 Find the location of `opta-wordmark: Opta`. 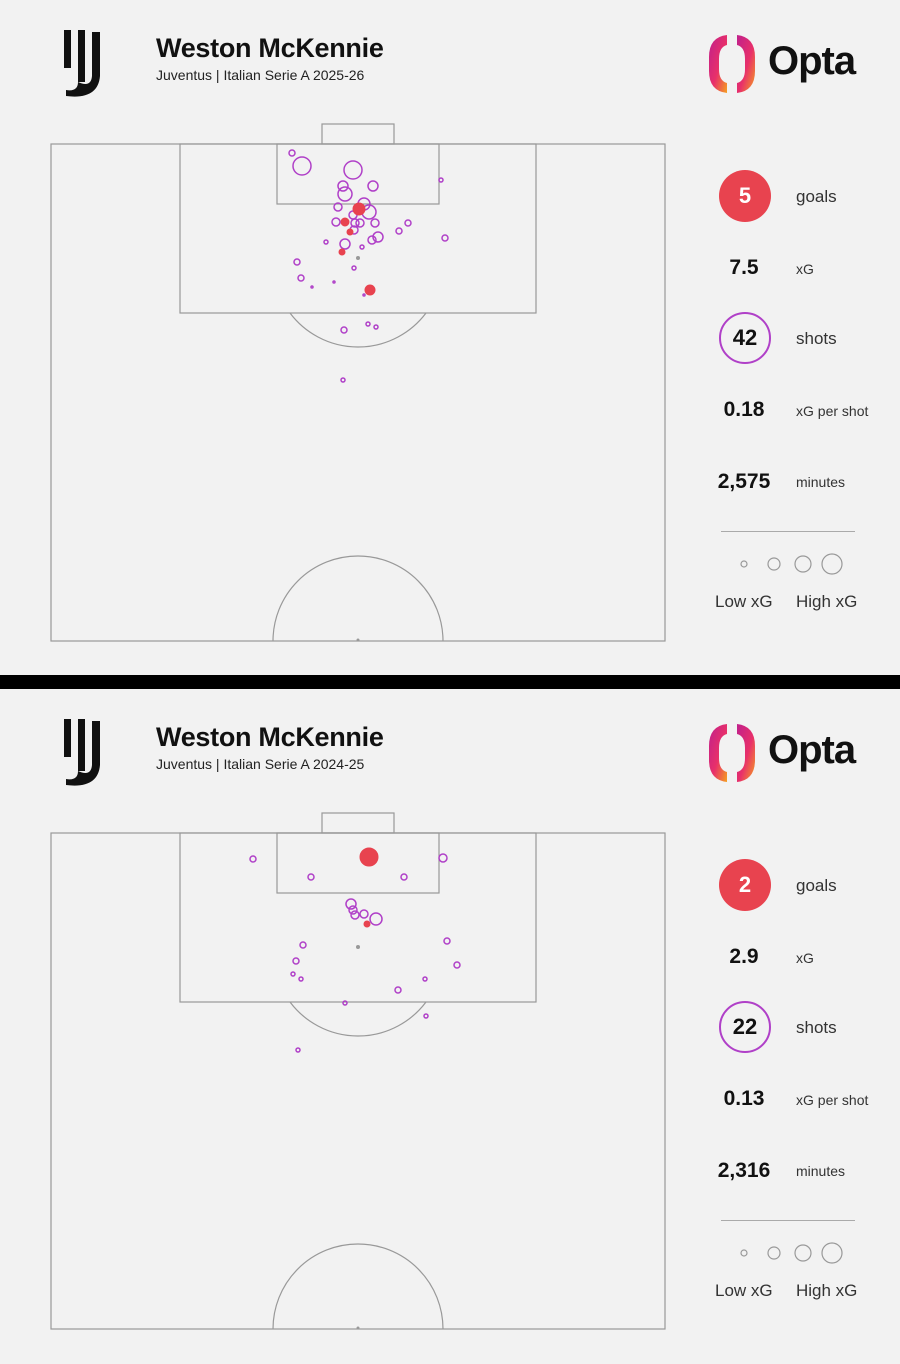

opta-wordmark: Opta is located at coordinates (812, 61).